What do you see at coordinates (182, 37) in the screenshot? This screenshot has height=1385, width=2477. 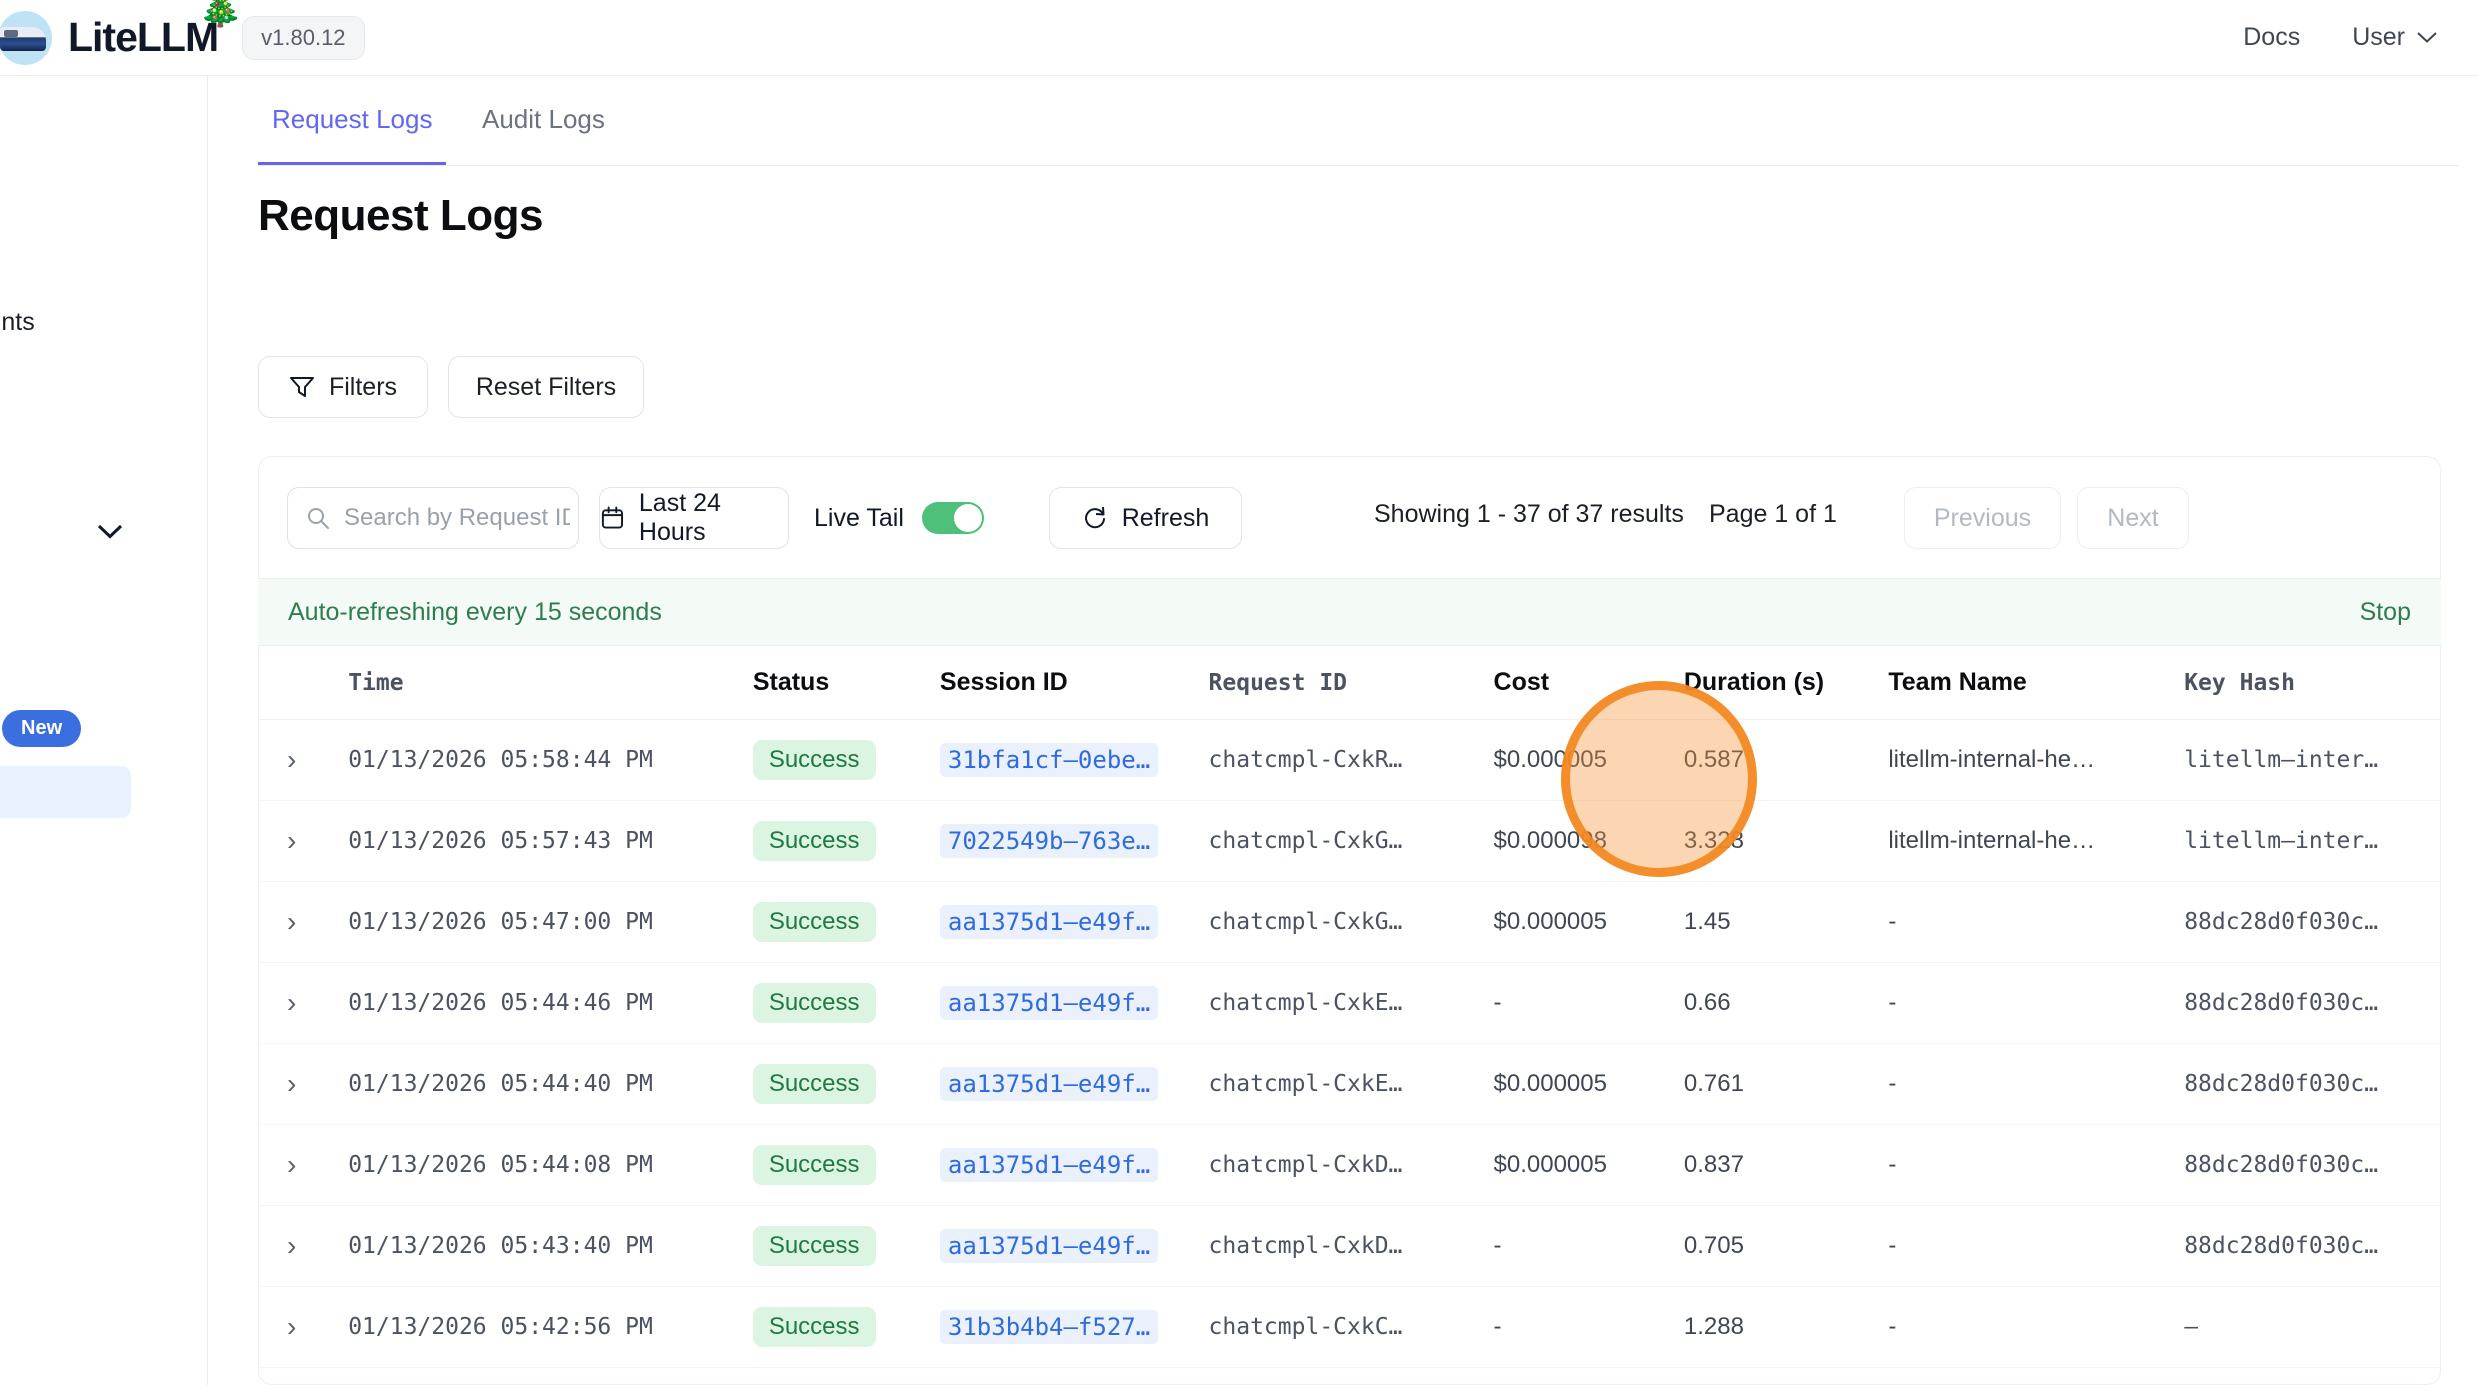 I see `brand: LiteLLM v1.80.12` at bounding box center [182, 37].